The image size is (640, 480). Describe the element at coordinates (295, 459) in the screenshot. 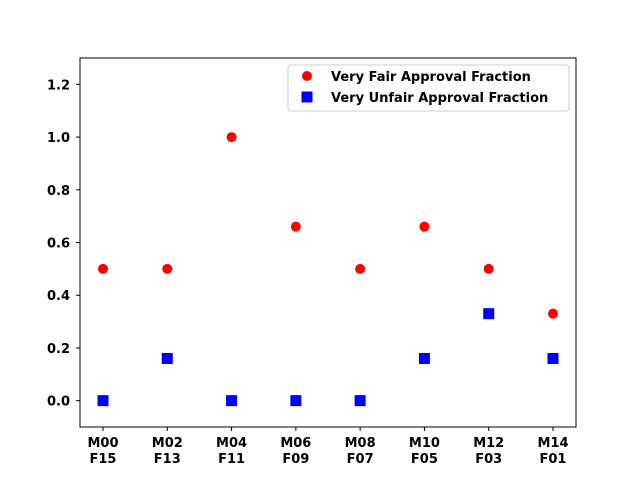

I see `x-tick-label: F09` at that location.